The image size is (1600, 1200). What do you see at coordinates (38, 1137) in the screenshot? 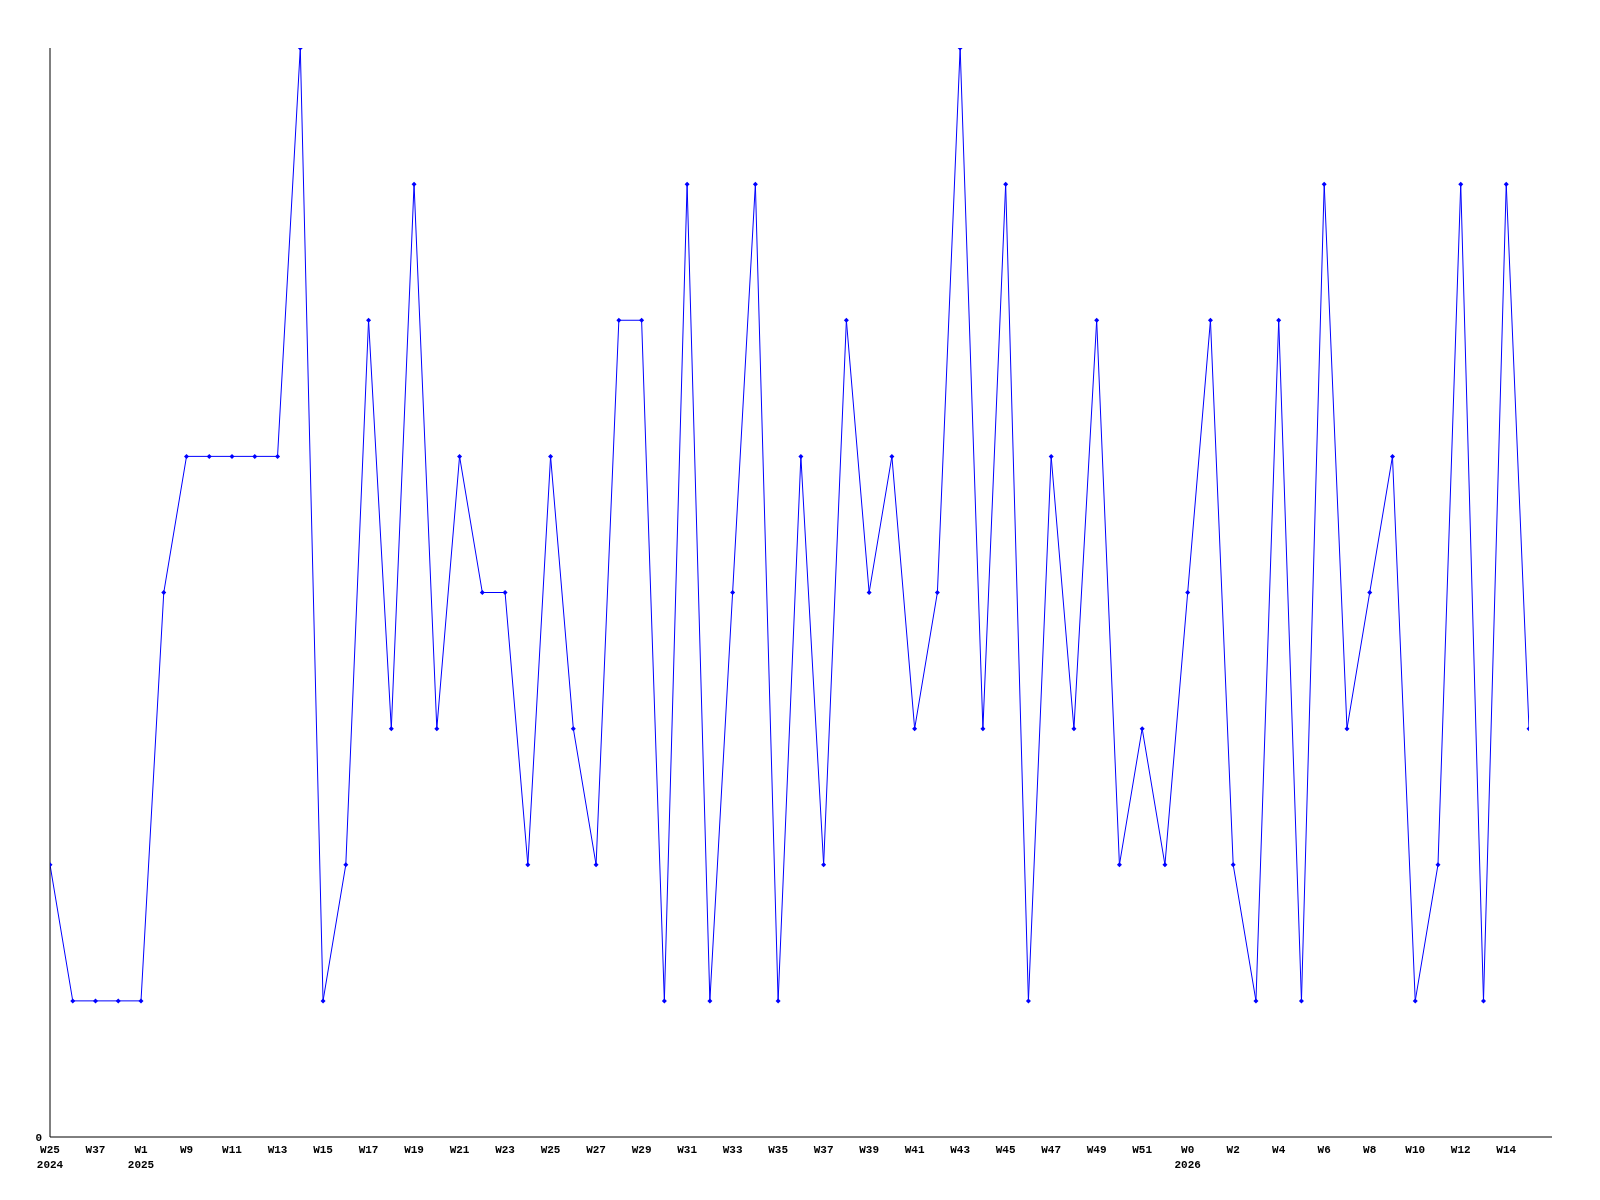
I see `text: 0` at bounding box center [38, 1137].